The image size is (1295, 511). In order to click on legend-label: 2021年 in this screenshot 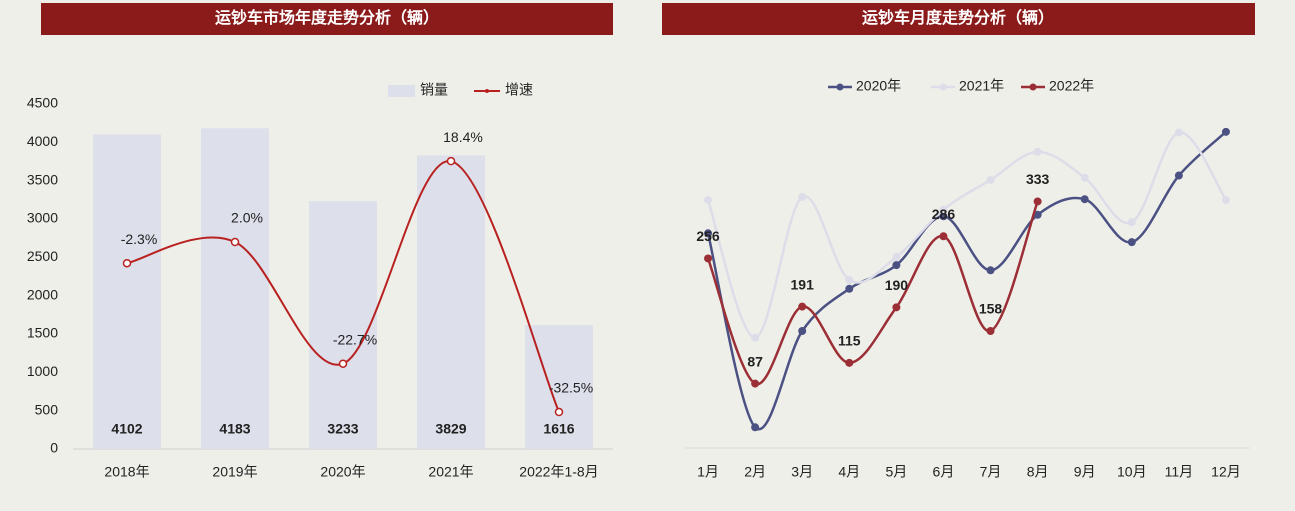, I will do `click(981, 86)`.